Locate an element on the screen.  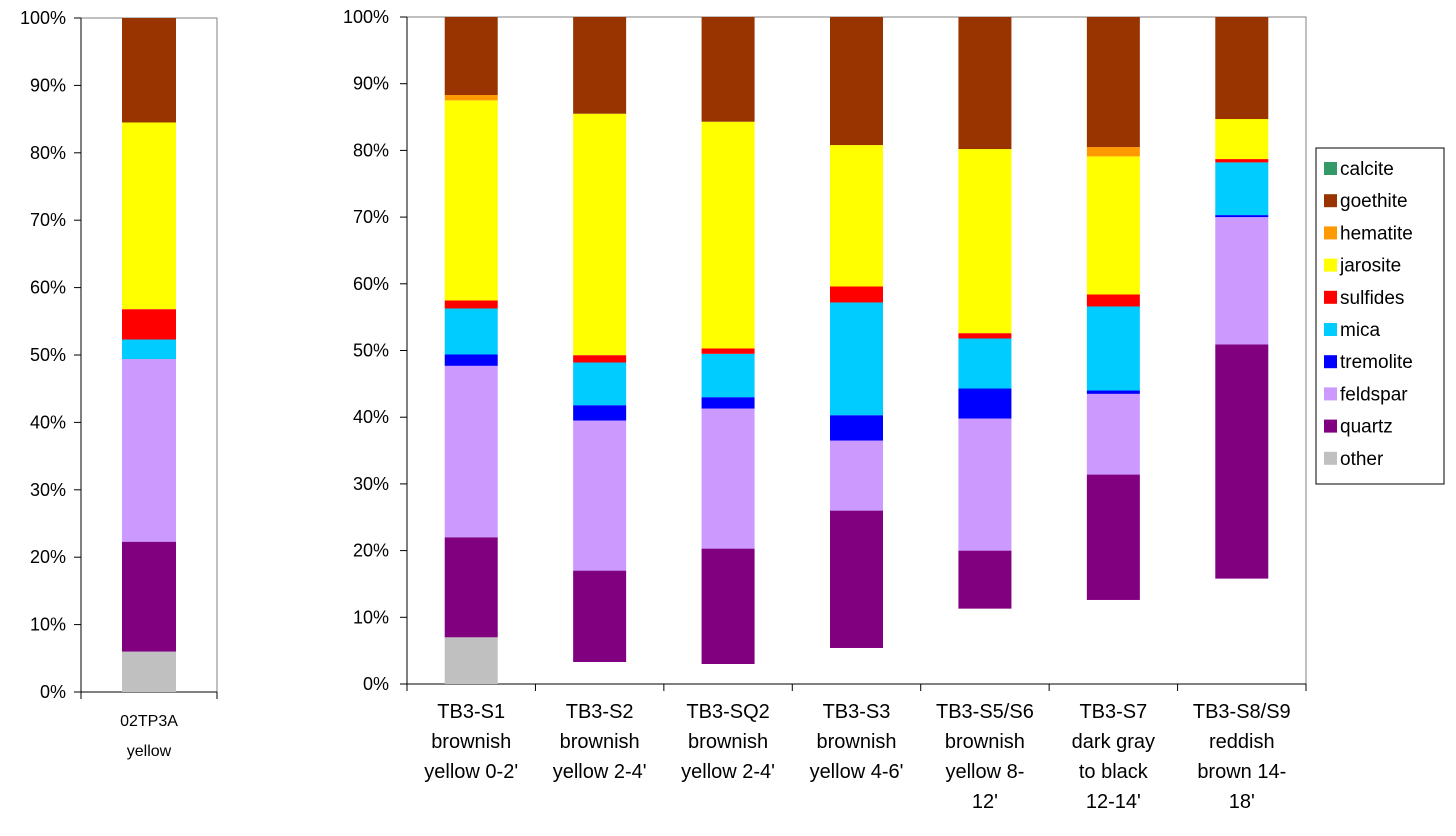
legend-label-calcite: calcite is located at coordinates (1367, 169).